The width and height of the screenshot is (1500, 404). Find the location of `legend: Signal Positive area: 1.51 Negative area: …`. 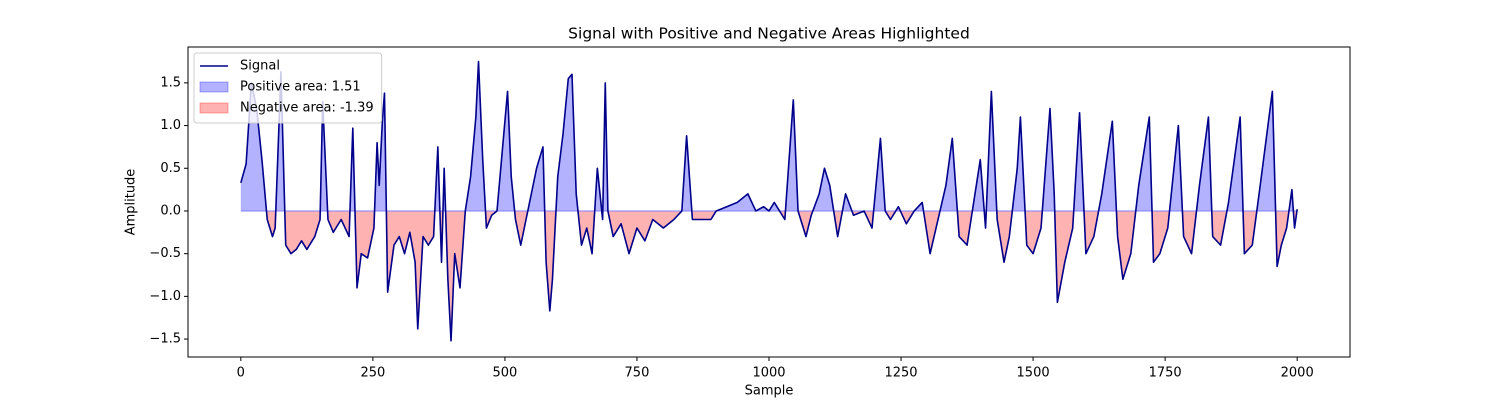

legend: Signal Positive area: 1.51 Negative area: … is located at coordinates (288, 88).